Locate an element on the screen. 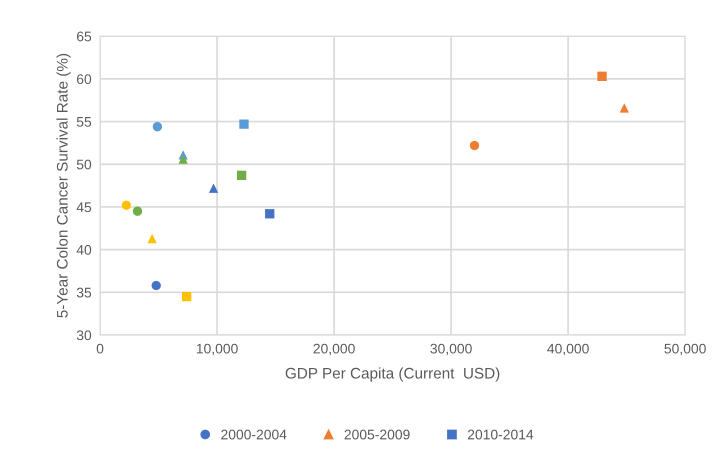 The height and width of the screenshot is (464, 725). x-axis-title: GDP Per Capita (Current USD) is located at coordinates (393, 374).